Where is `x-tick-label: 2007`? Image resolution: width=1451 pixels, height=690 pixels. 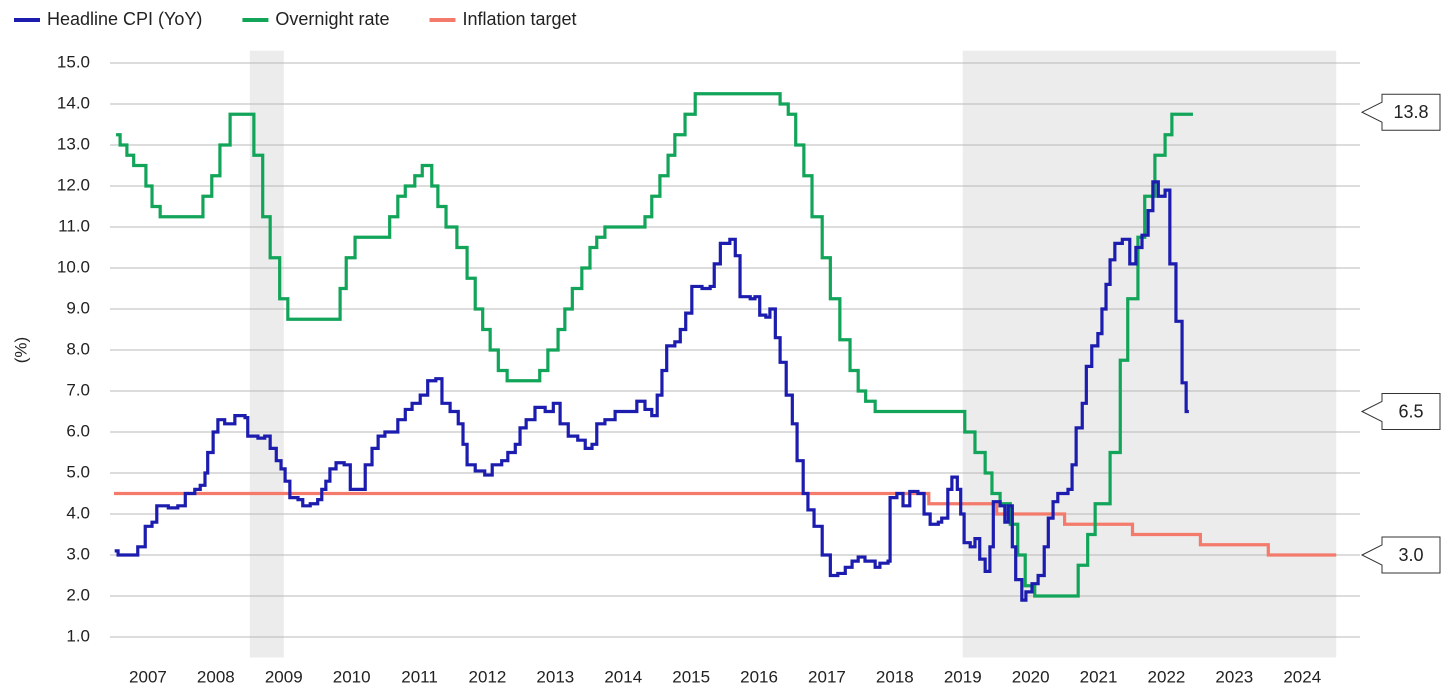
x-tick-label: 2007 is located at coordinates (148, 676).